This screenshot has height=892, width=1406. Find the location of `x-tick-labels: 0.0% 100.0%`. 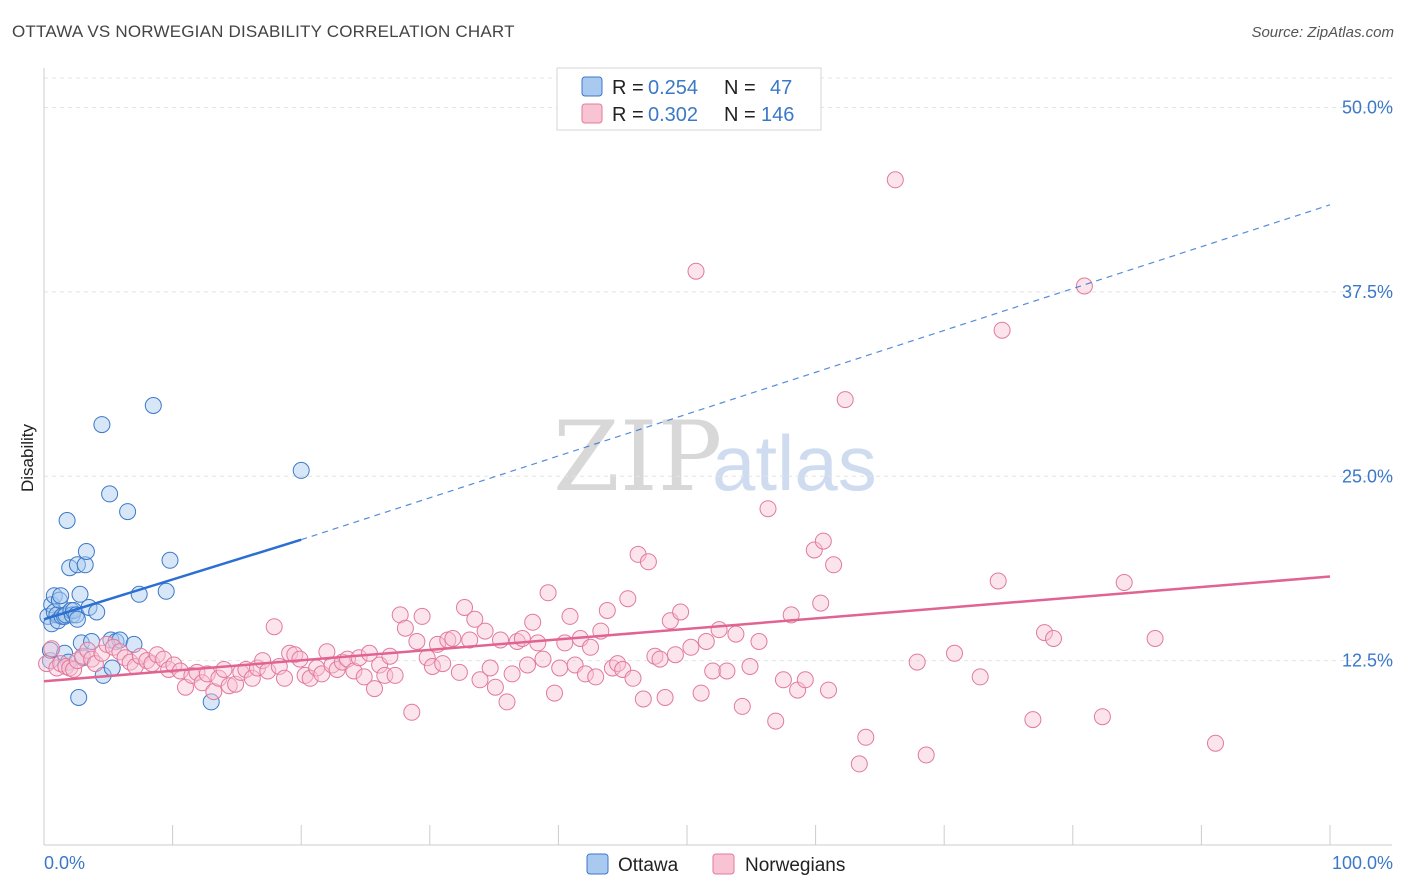

x-tick-labels: 0.0% 100.0% is located at coordinates (718, 863).